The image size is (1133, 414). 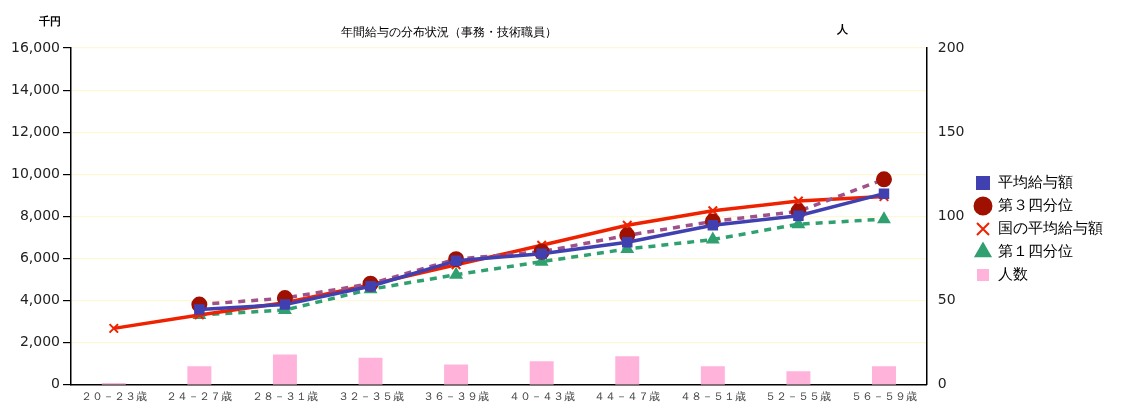 I want to click on legend-label: 第３四分位, so click(x=1035, y=204).